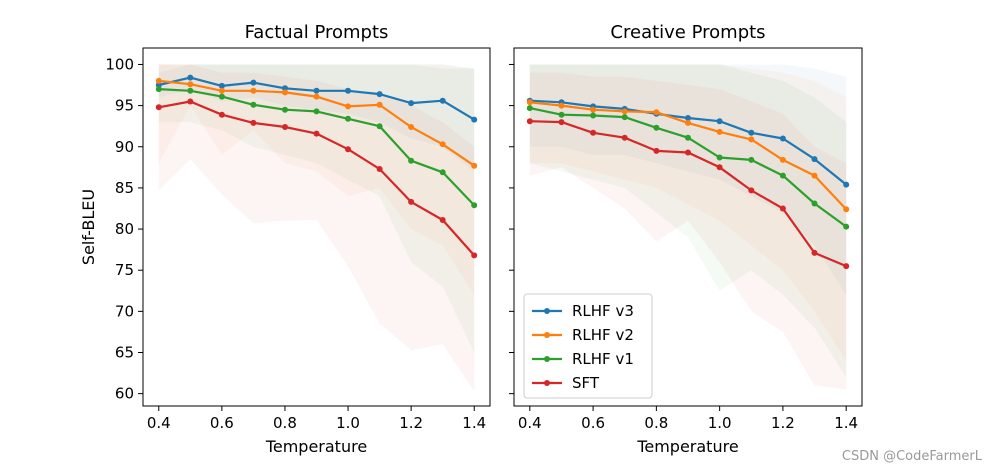  What do you see at coordinates (720, 423) in the screenshot?
I see `x-tick-label: 1.0` at bounding box center [720, 423].